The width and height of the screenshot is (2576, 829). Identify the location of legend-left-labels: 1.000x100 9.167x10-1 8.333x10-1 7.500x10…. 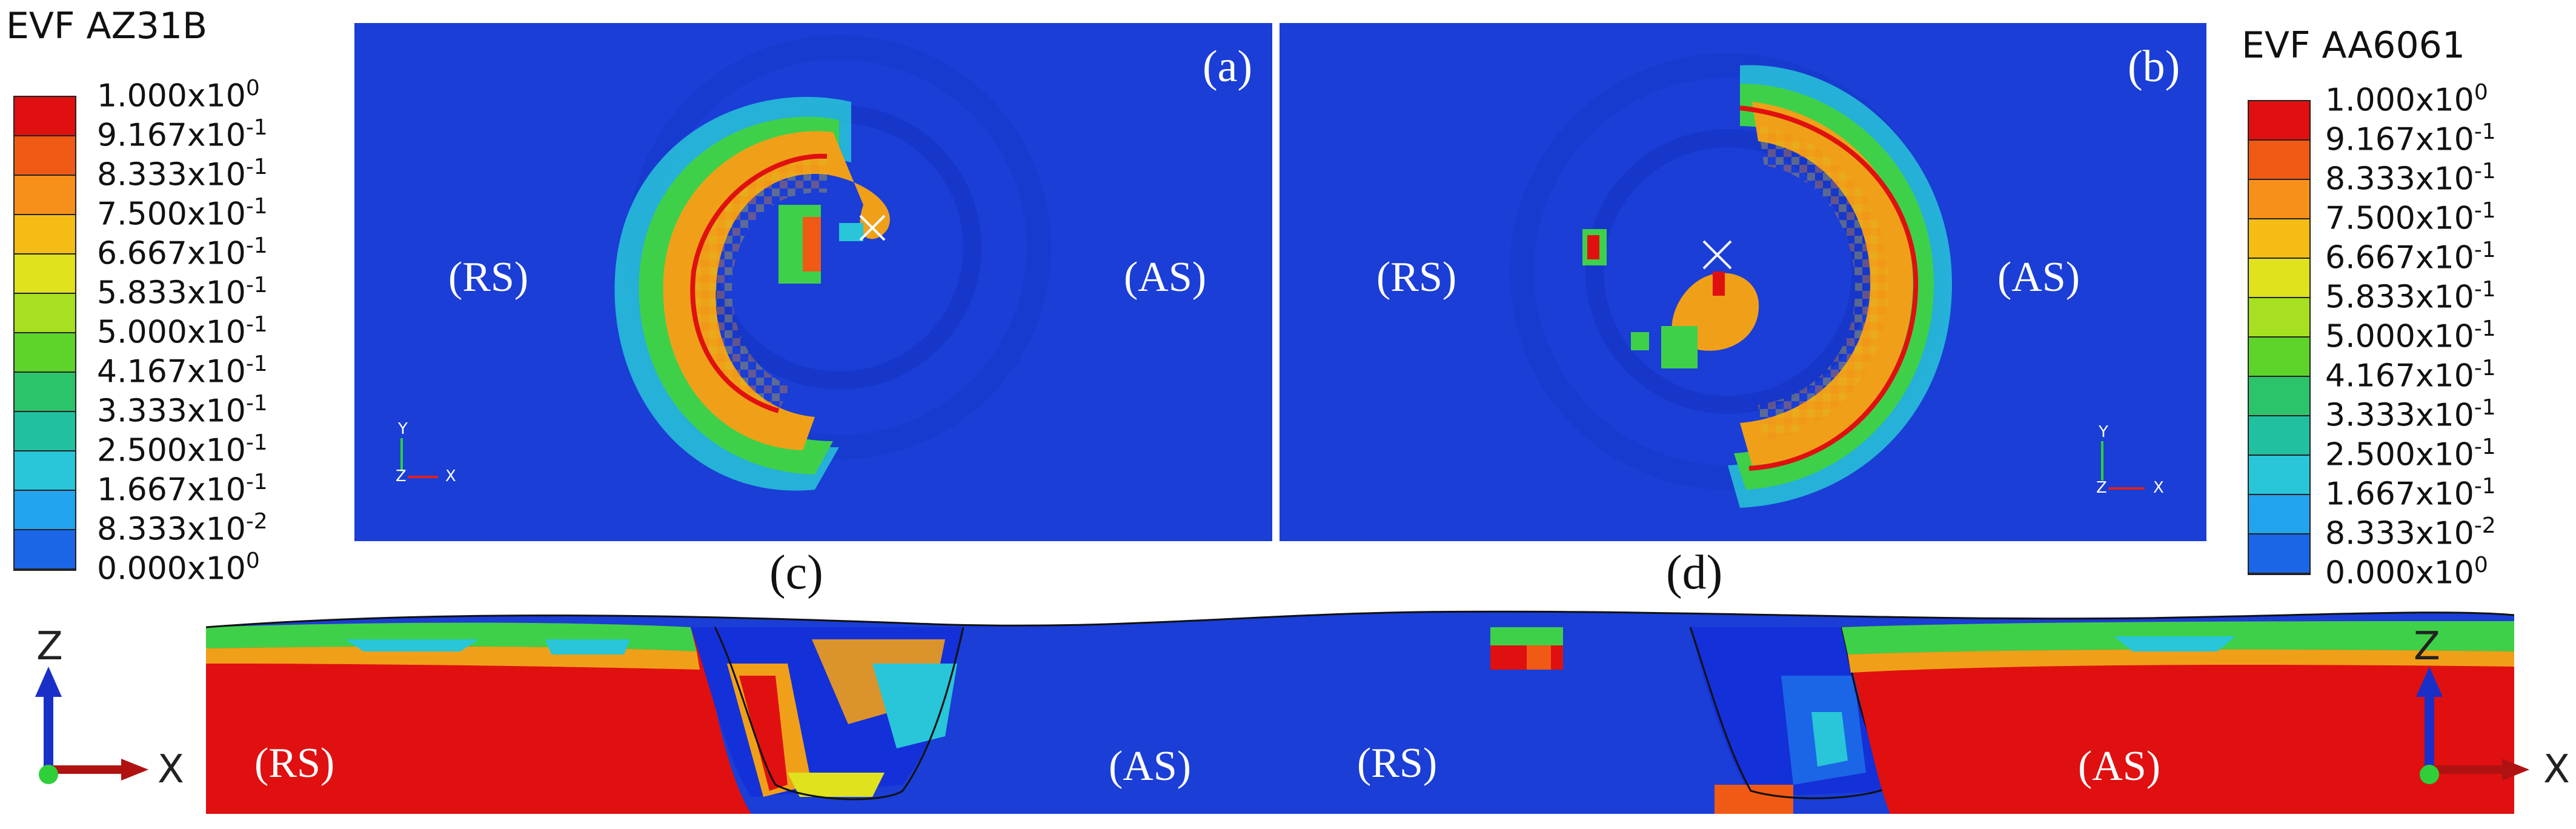
(218, 332).